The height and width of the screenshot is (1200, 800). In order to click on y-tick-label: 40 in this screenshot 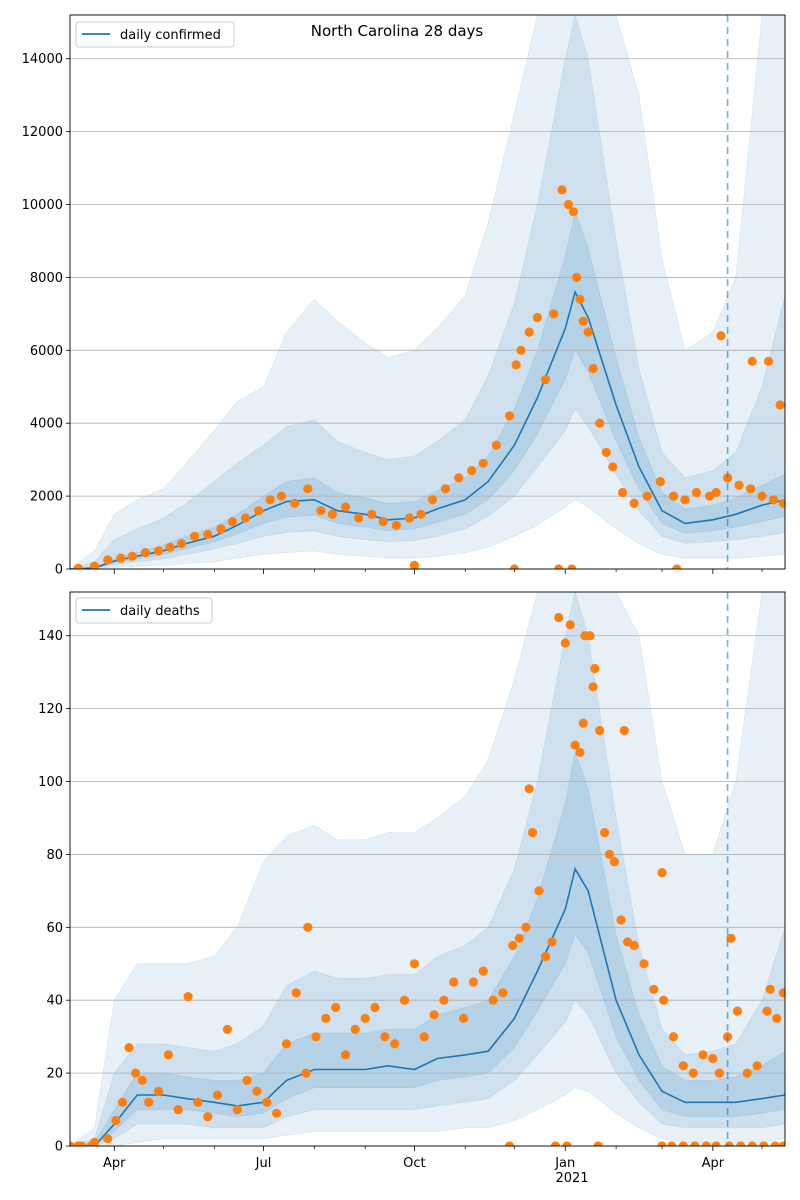, I will do `click(54, 1001)`.